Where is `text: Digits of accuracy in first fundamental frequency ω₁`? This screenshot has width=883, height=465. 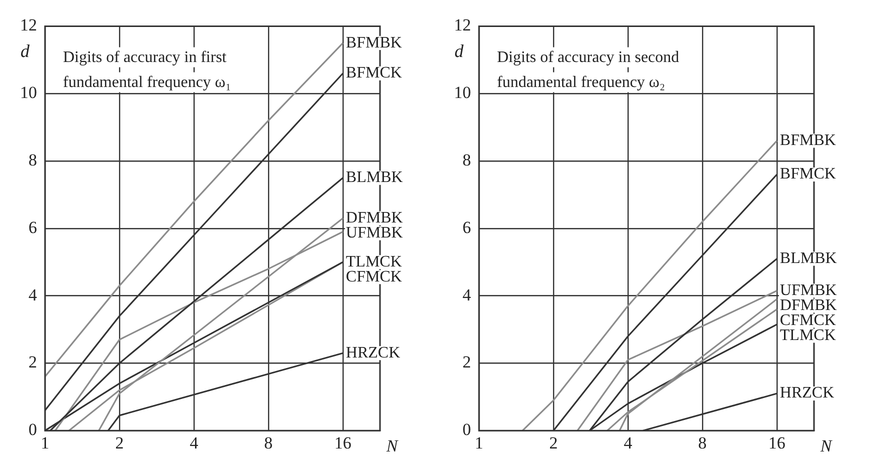
text: Digits of accuracy in first fundamental frequency ω₁ is located at coordinates (147, 70).